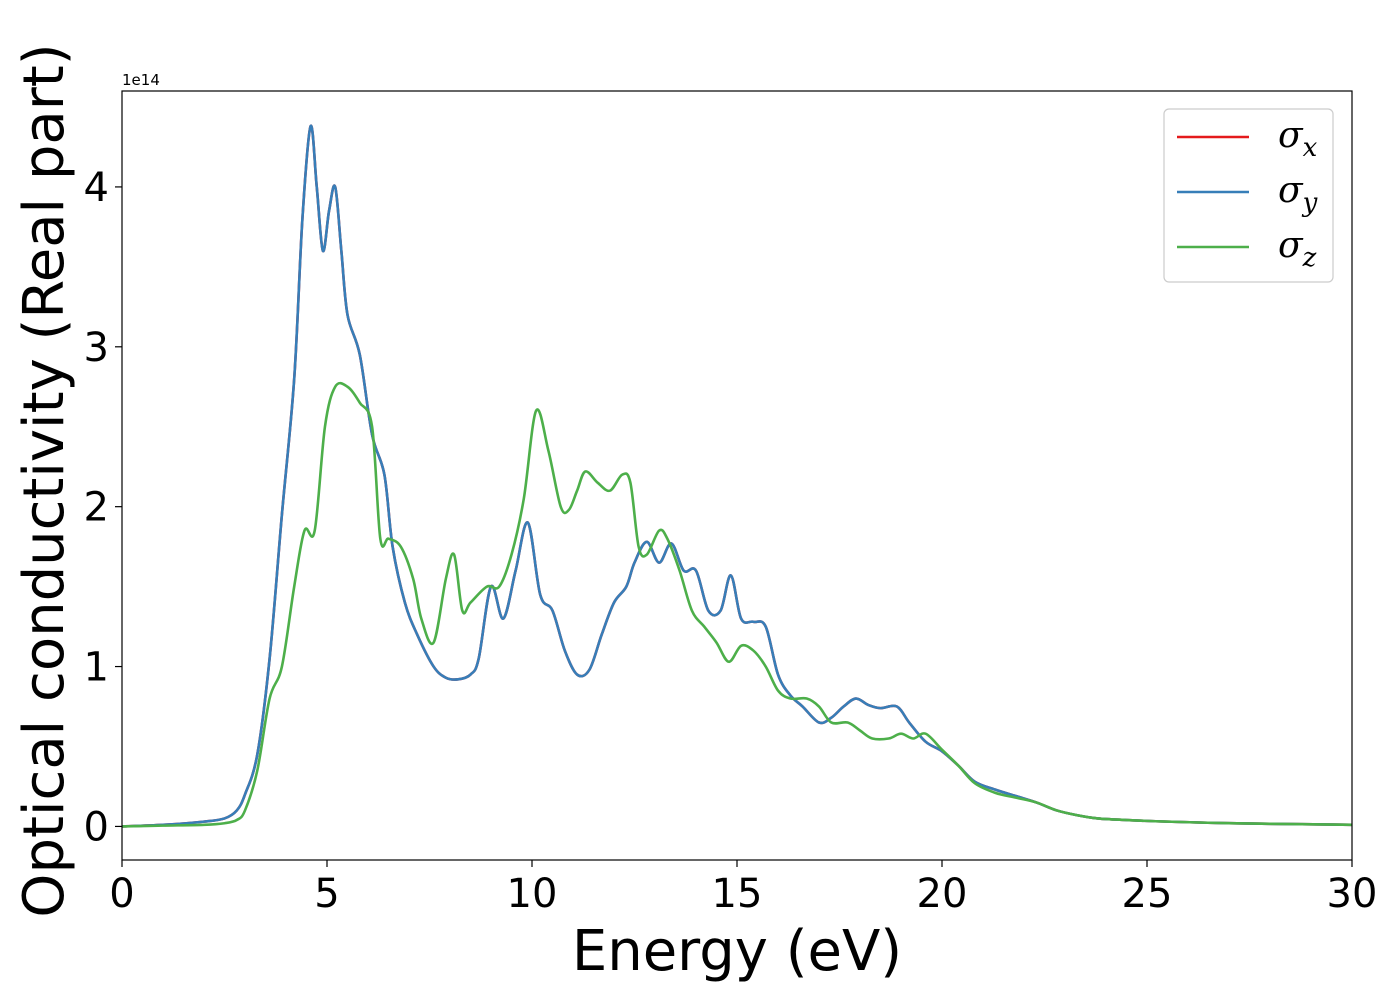 This screenshot has width=1400, height=1000. I want to click on legend-label-y: σy, so click(1298, 194).